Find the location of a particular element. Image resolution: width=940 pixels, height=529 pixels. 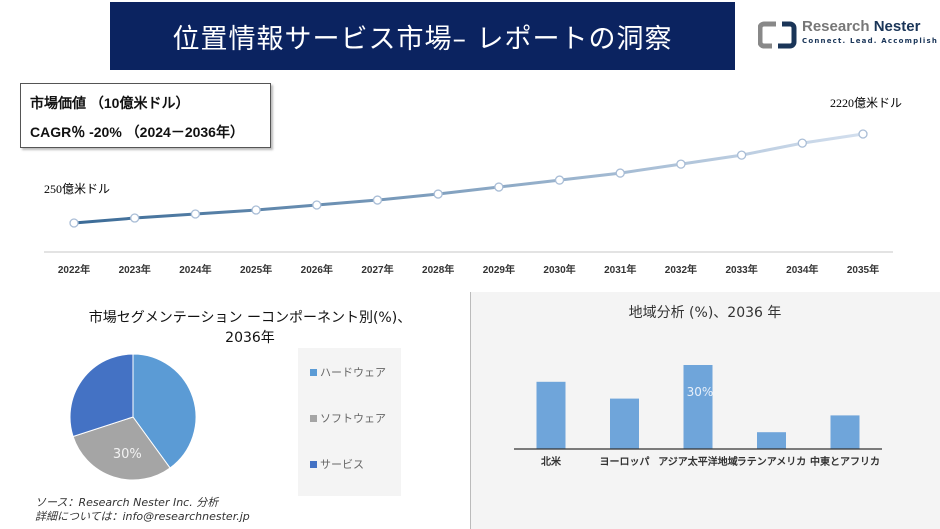

x-tick-label: 2023年 is located at coordinates (135, 269).